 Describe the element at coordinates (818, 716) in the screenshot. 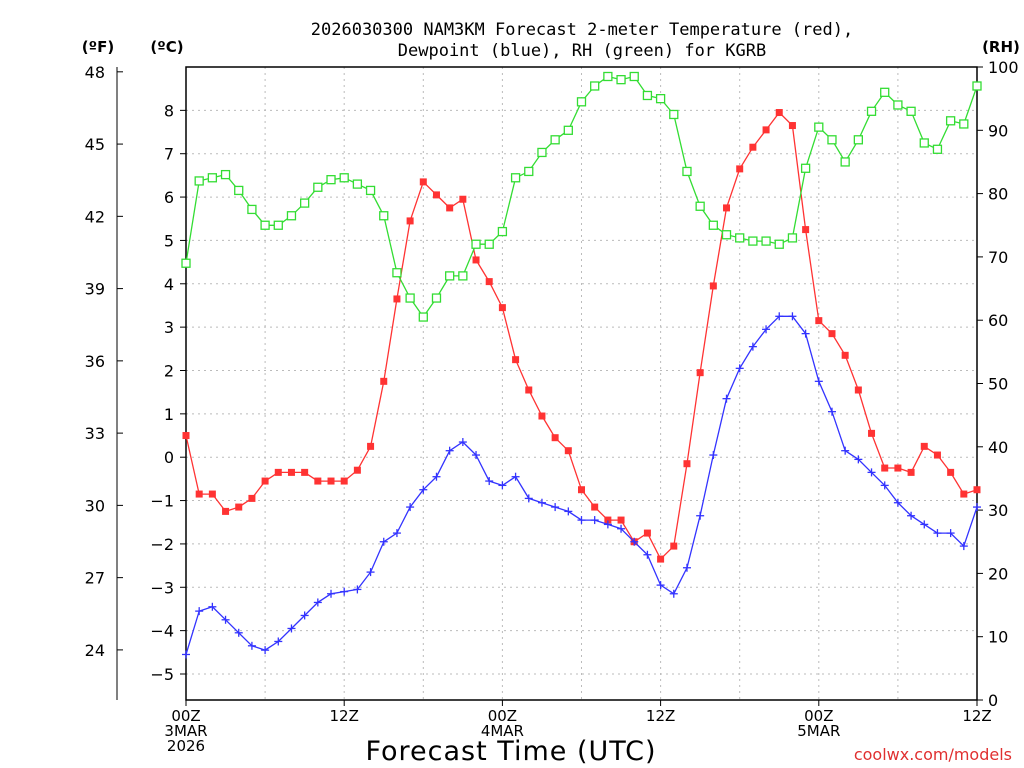

I see `x-tick-label: 00Z` at that location.